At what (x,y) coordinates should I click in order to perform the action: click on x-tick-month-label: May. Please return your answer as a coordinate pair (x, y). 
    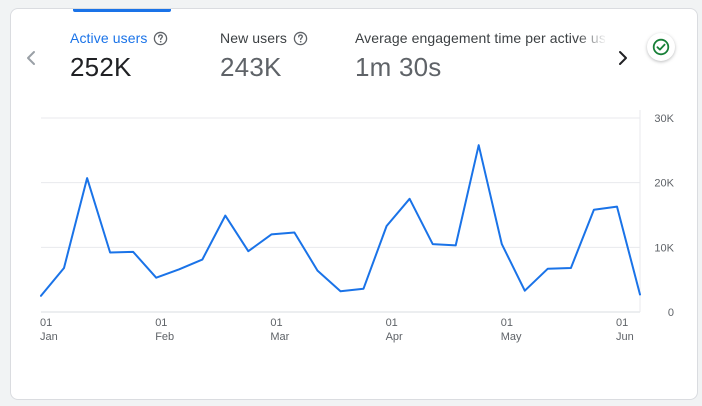
    Looking at the image, I should click on (511, 337).